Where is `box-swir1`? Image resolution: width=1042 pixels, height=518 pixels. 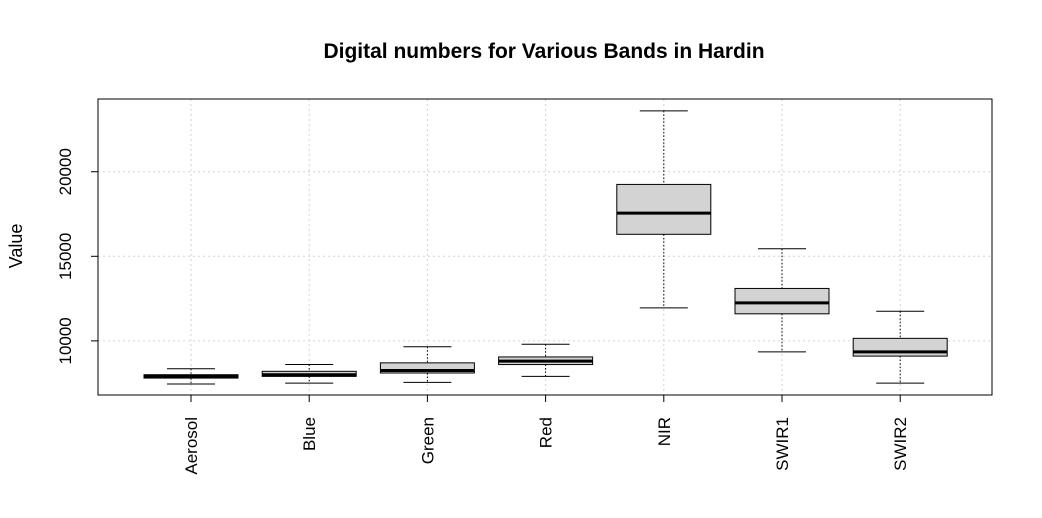 box-swir1 is located at coordinates (782, 300).